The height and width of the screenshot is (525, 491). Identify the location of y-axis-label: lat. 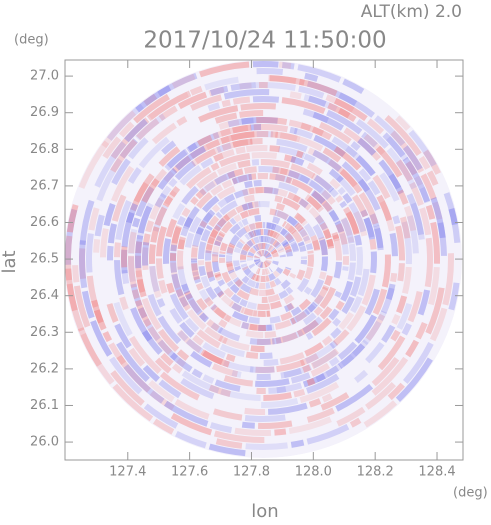
(10, 261).